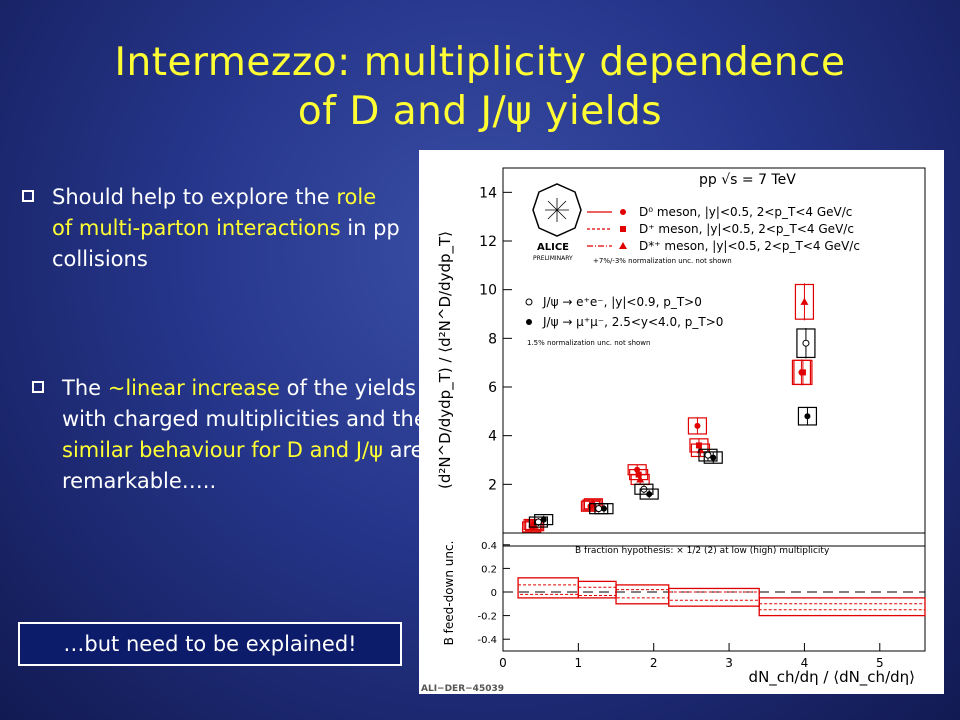 This screenshot has height=720, width=960. Describe the element at coordinates (747, 180) in the screenshot. I see `legend-title: pp √s = 7 TeV` at that location.